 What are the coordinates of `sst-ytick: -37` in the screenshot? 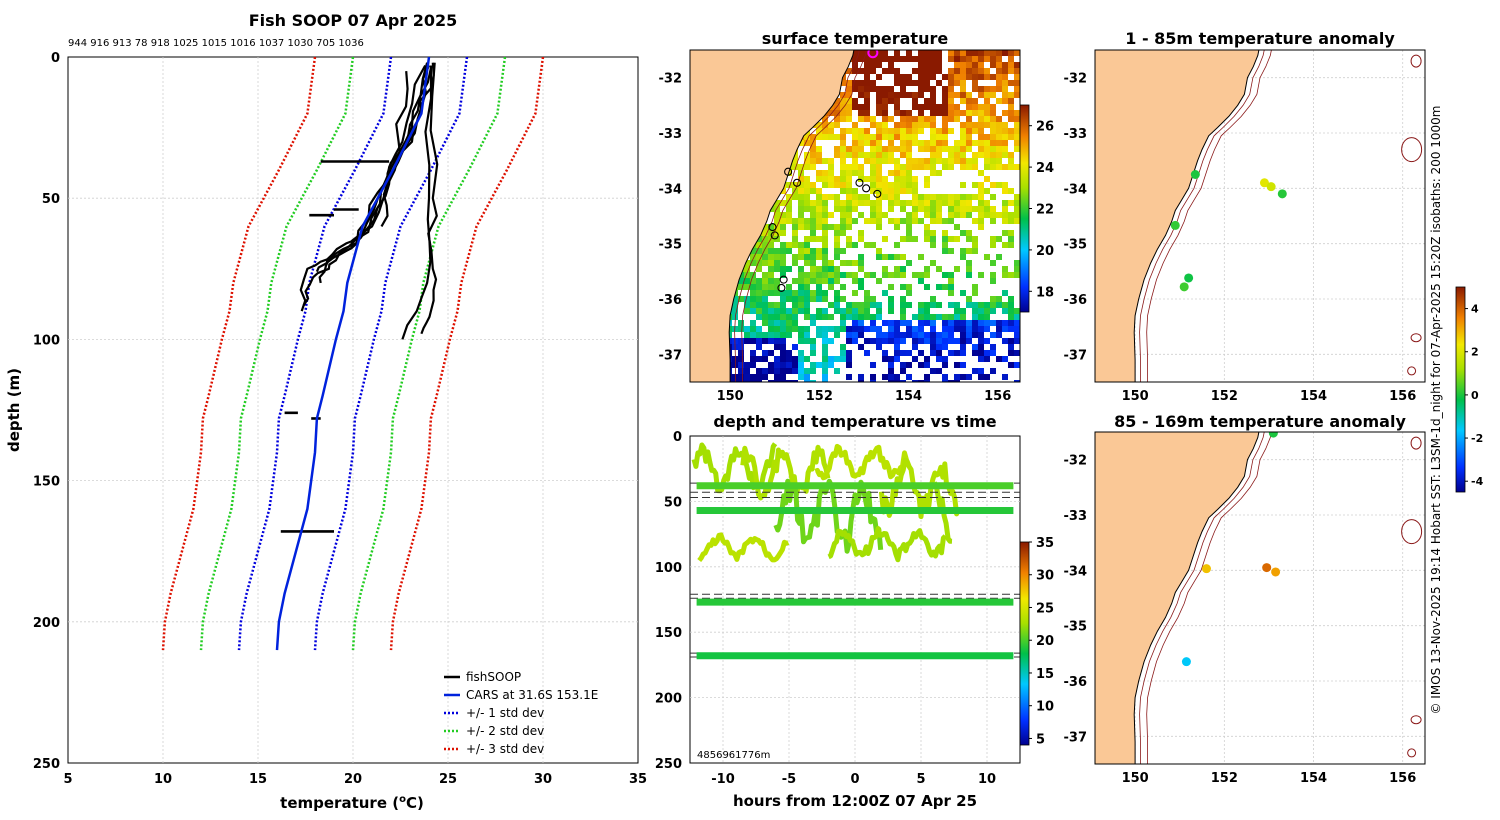 It's located at (671, 355).